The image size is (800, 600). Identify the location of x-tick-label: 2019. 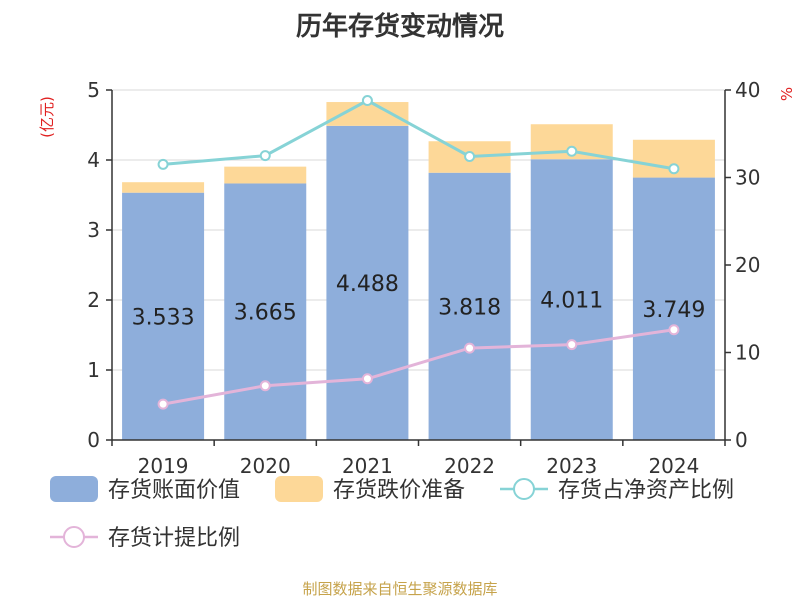
(163, 466).